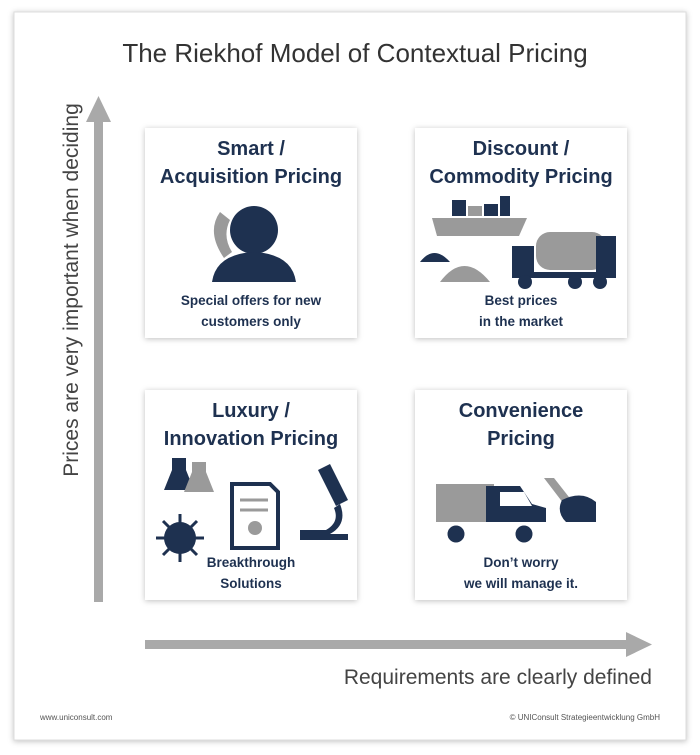 This screenshot has width=700, height=755. I want to click on quadrant-caption: customers only, so click(251, 321).